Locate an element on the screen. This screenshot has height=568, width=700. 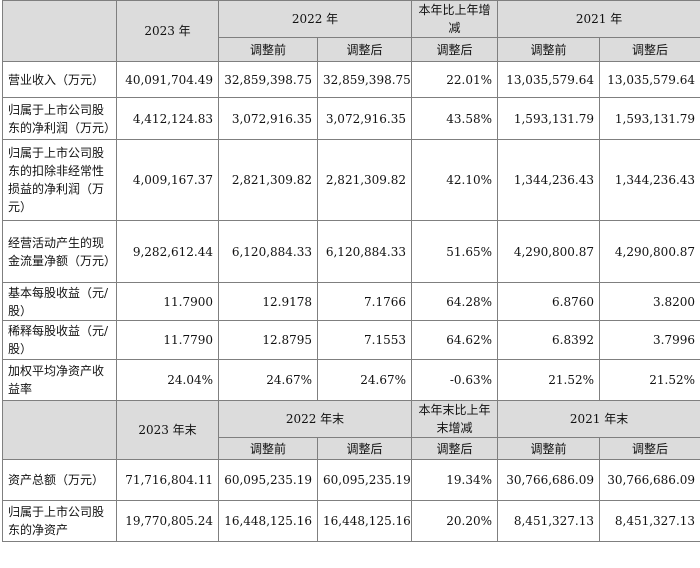
header-change: 本年比上年增减 is located at coordinates (455, 19).